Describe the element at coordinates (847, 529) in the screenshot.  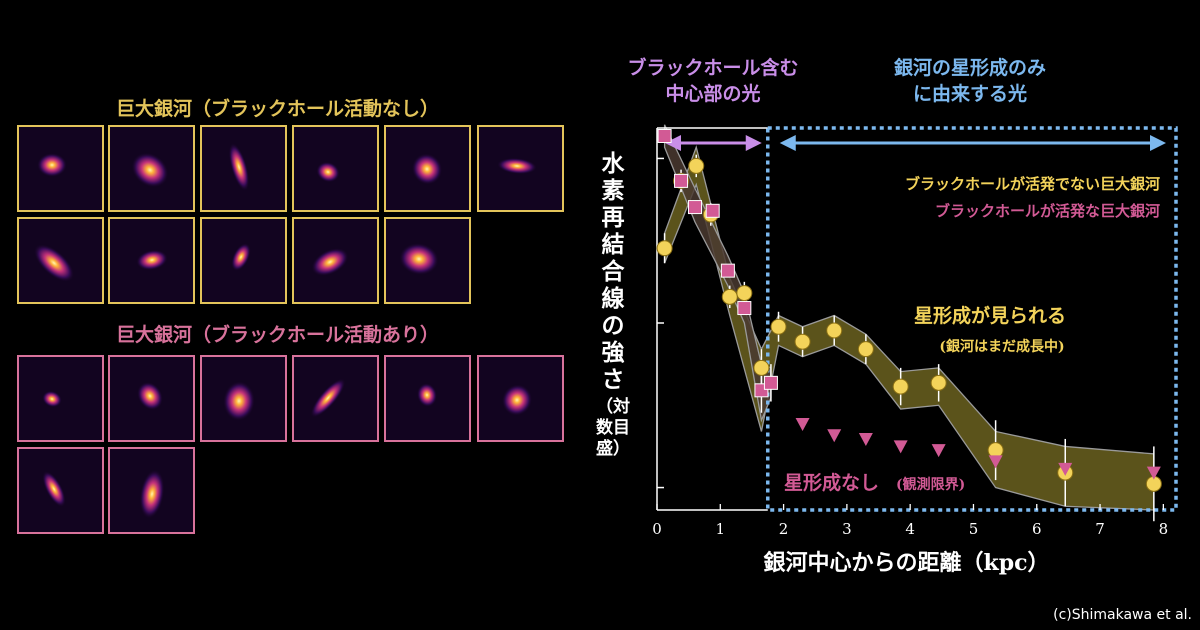
I see `x-tick-label: 3` at that location.